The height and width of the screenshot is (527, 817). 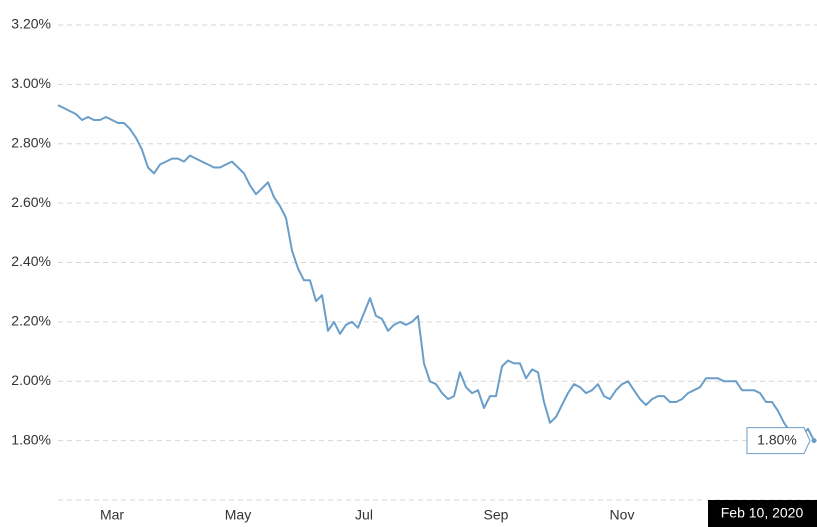 I want to click on y-tick-label: 2.60%, so click(x=31, y=202).